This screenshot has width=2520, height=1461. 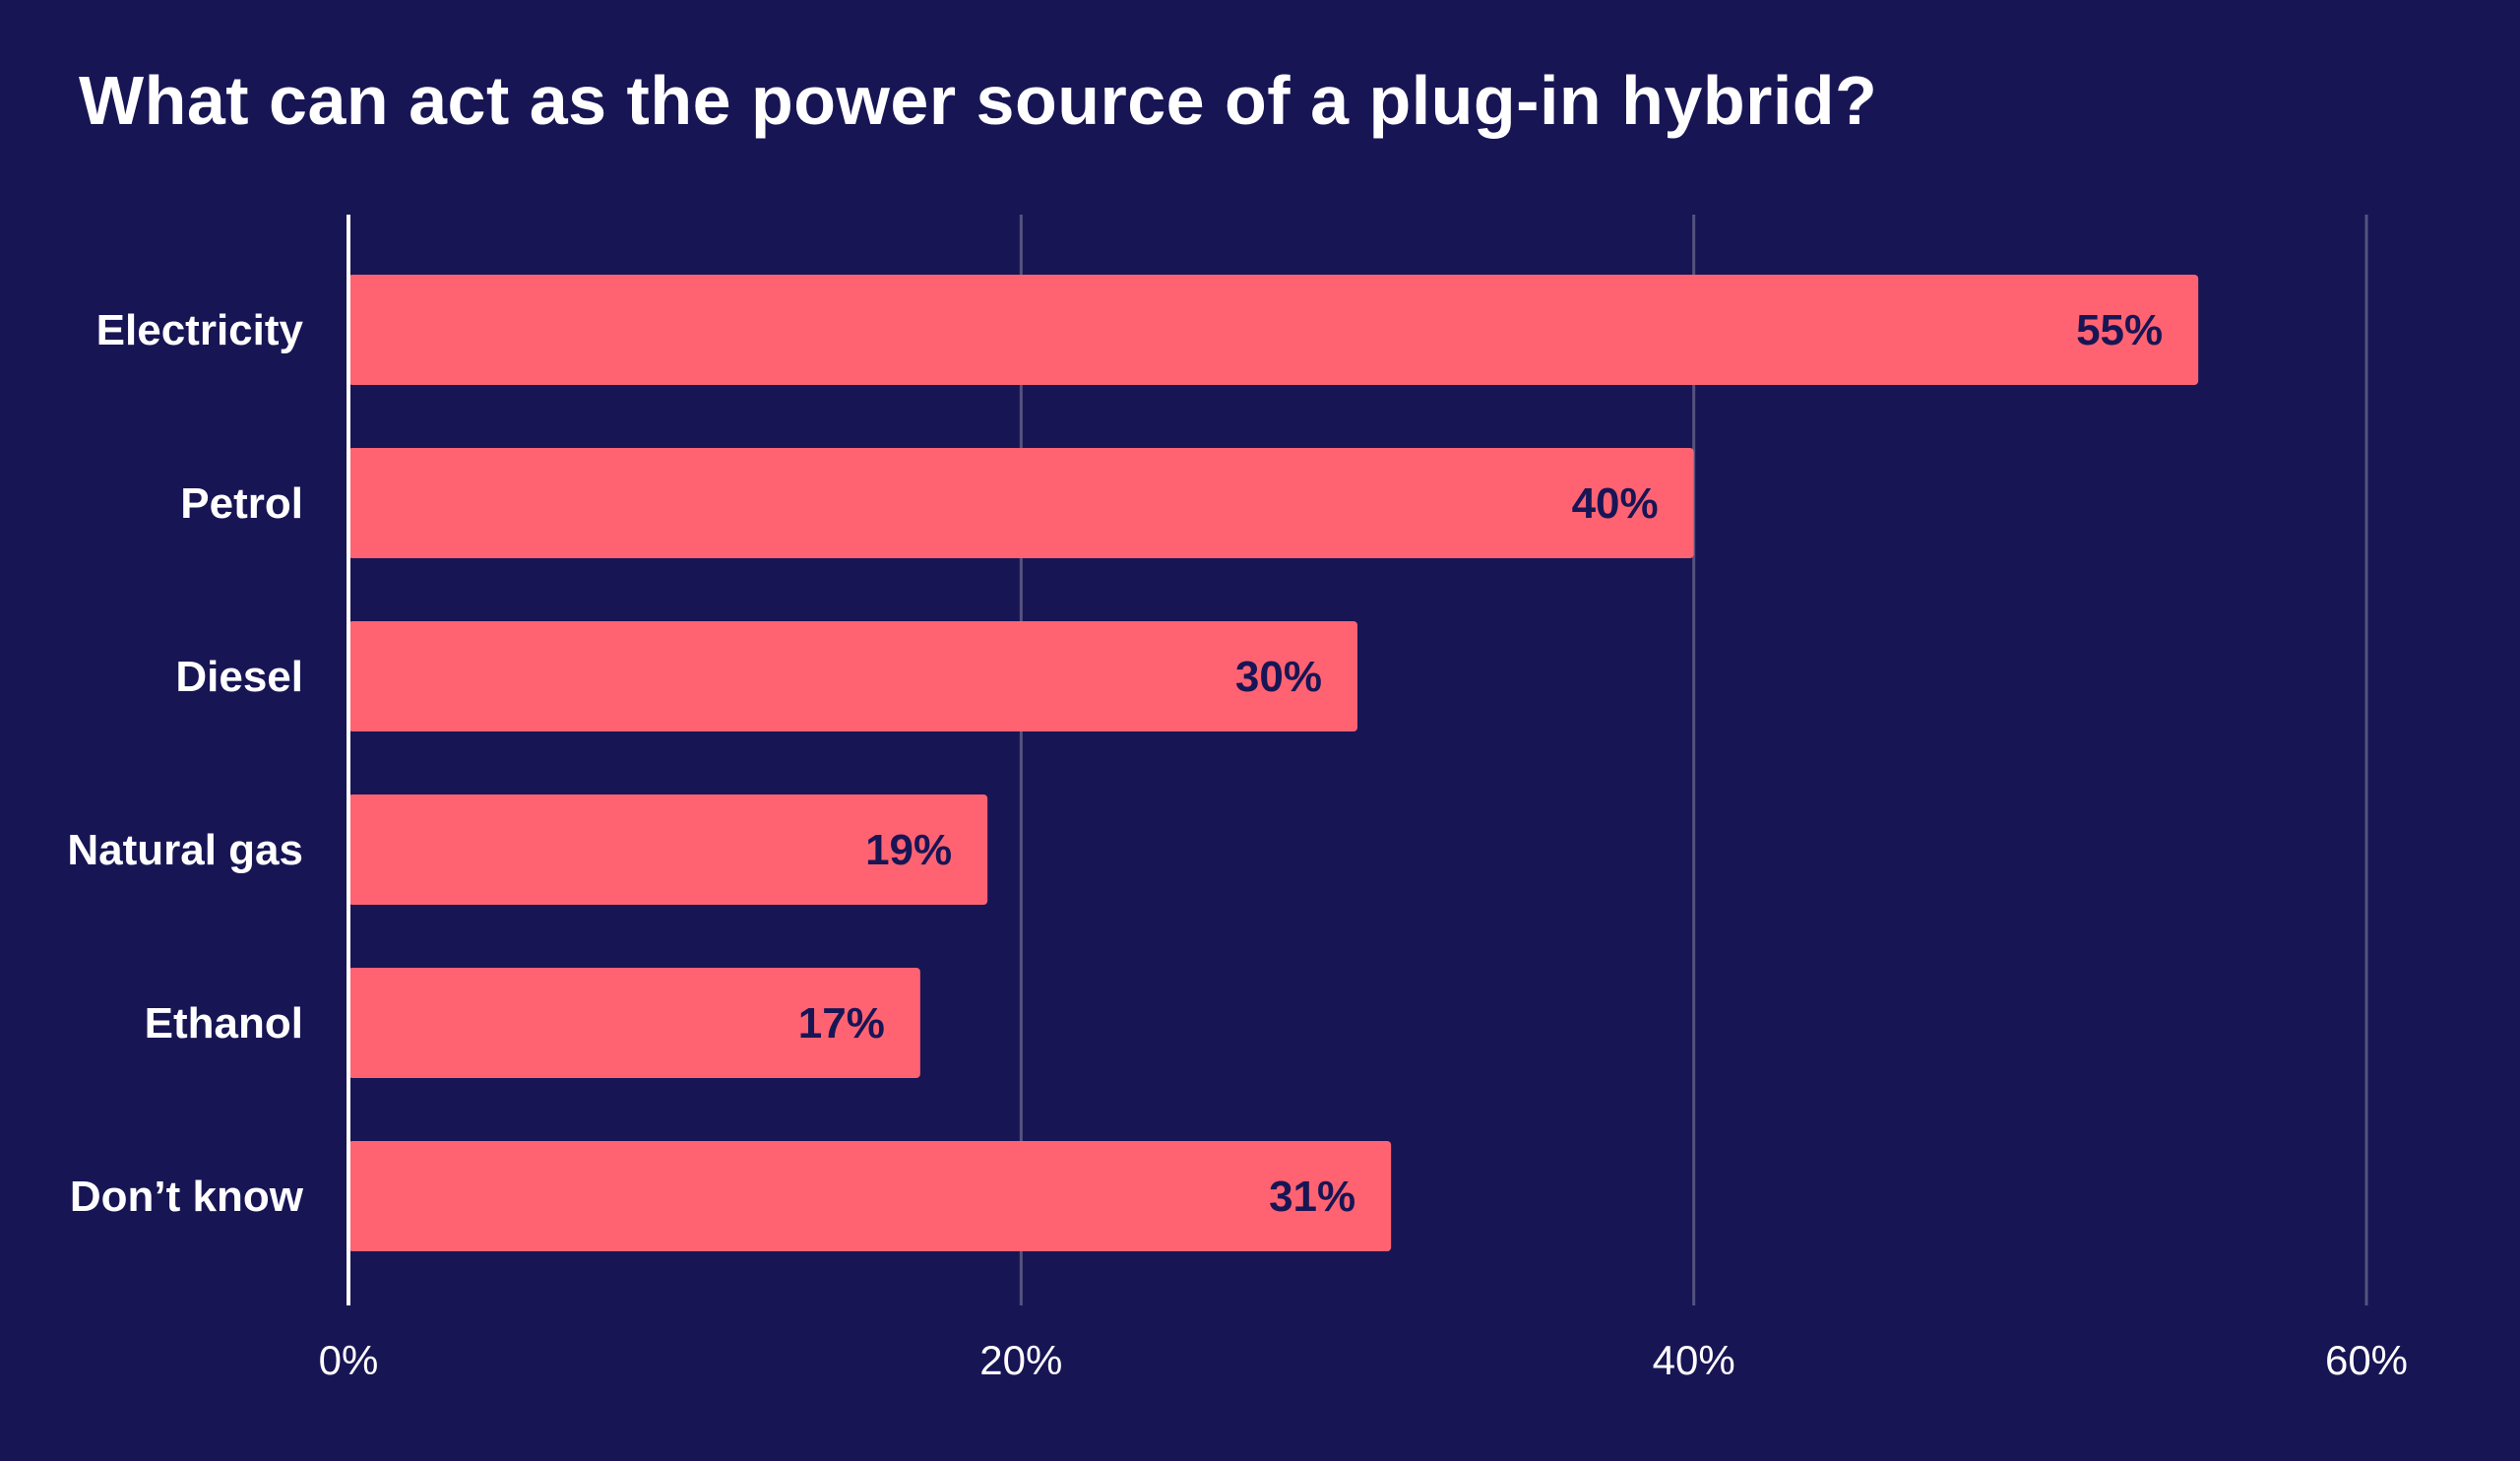 What do you see at coordinates (2119, 330) in the screenshot?
I see `value-label-0: 55%` at bounding box center [2119, 330].